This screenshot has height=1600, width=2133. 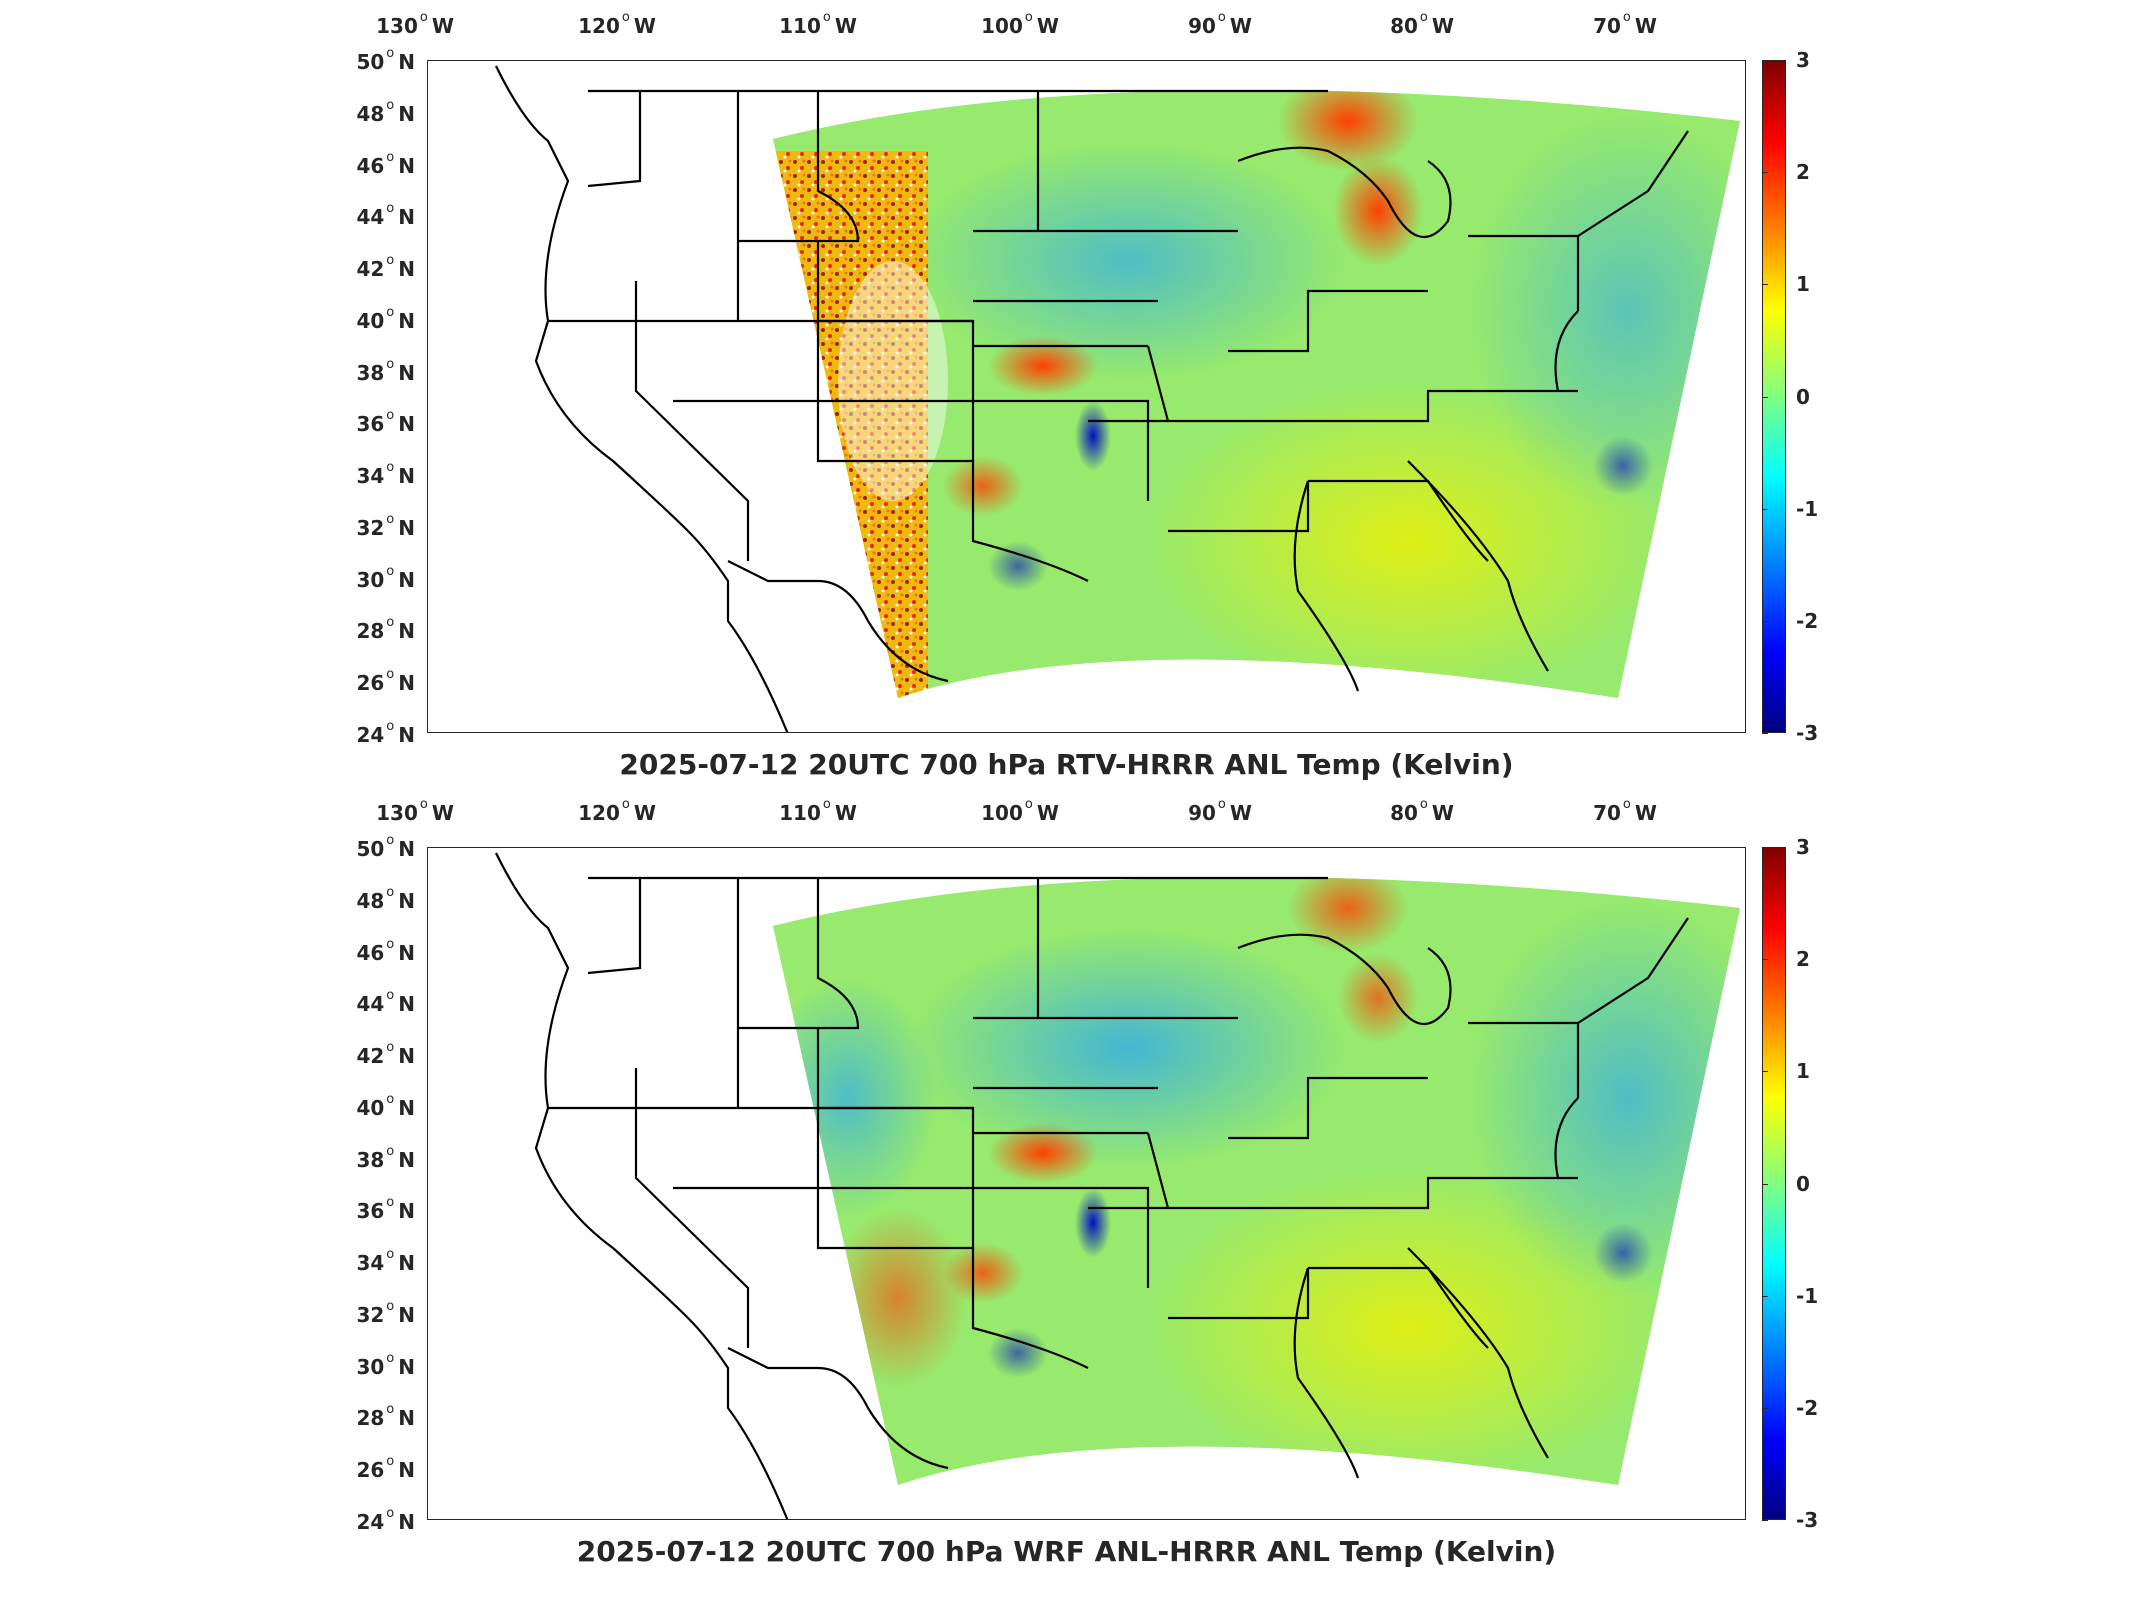 What do you see at coordinates (370, 320) in the screenshot?
I see `lat-value: 40` at bounding box center [370, 320].